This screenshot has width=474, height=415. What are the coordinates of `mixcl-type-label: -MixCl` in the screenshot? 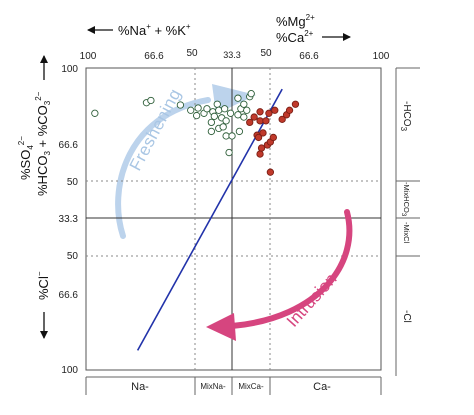 It's located at (406, 233).